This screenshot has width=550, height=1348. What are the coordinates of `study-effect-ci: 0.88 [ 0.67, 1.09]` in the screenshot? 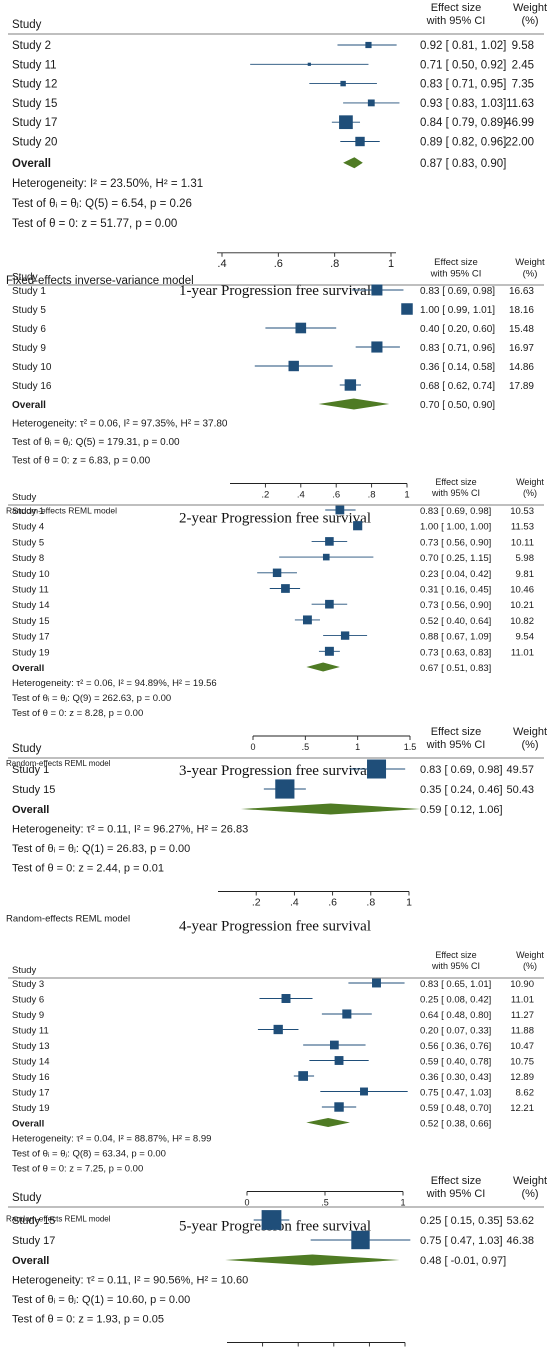 It's located at (455, 637).